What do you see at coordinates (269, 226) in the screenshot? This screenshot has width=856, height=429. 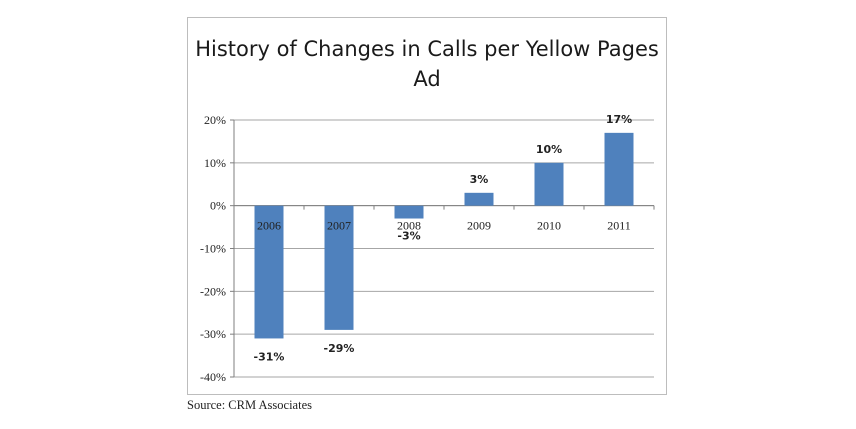 I see `x-tick-label: 2006` at bounding box center [269, 226].